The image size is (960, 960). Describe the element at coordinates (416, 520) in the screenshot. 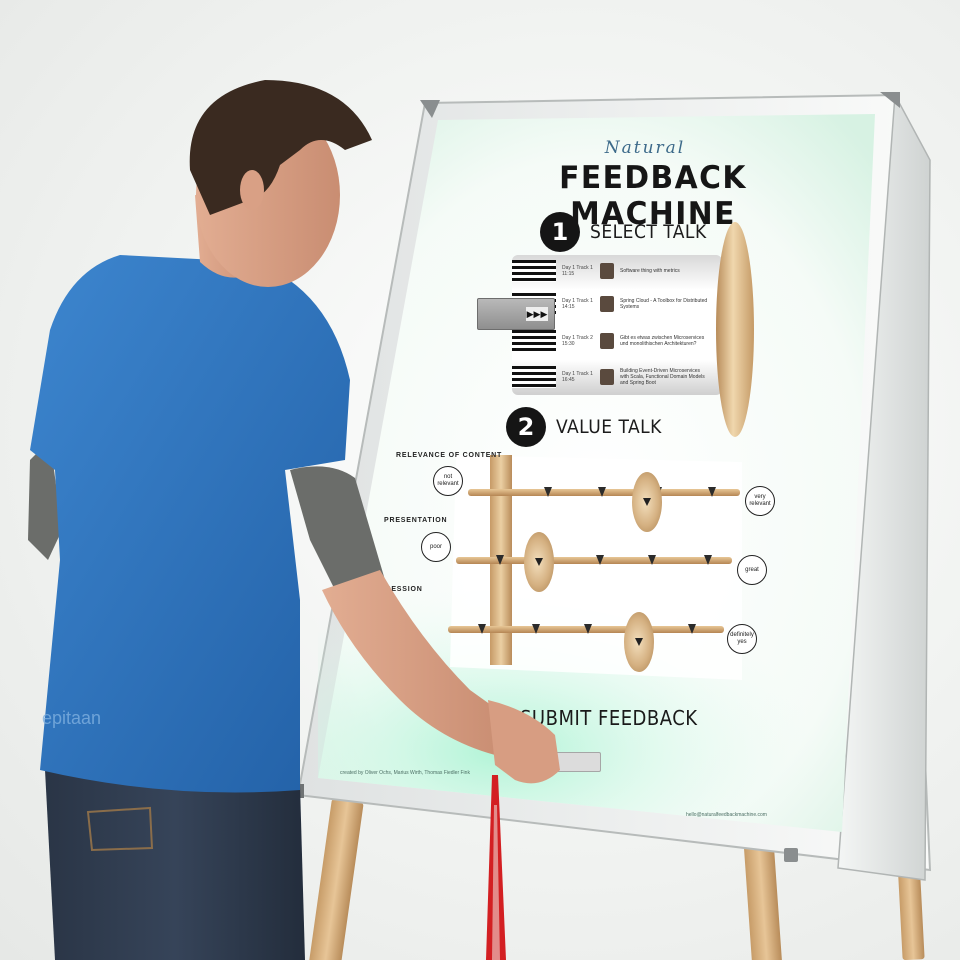

I see `criterion-label-presentation: PRESENTATION` at that location.